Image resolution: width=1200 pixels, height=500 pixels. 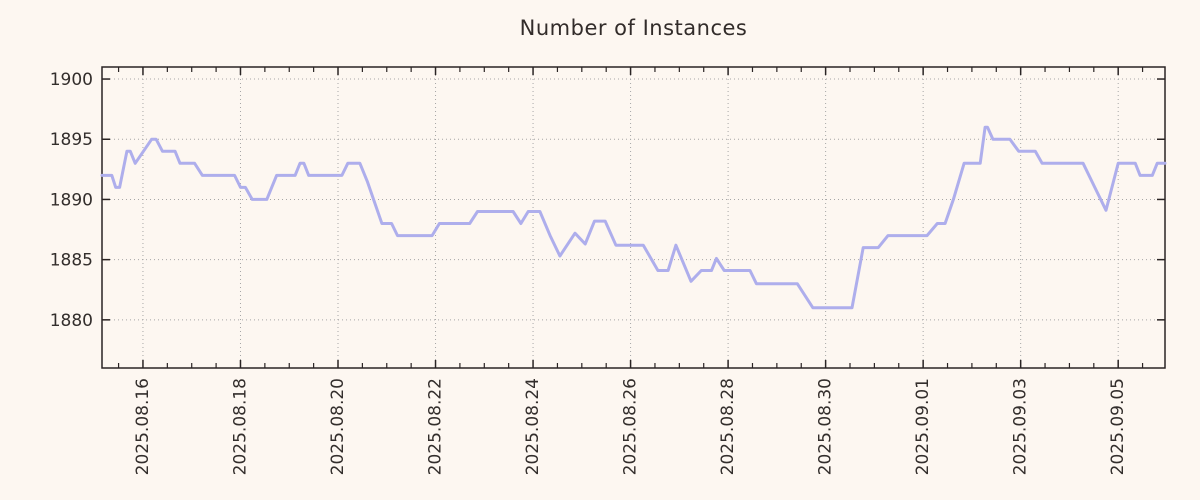 I want to click on x-tick-label: 2025.08.30, so click(x=826, y=426).